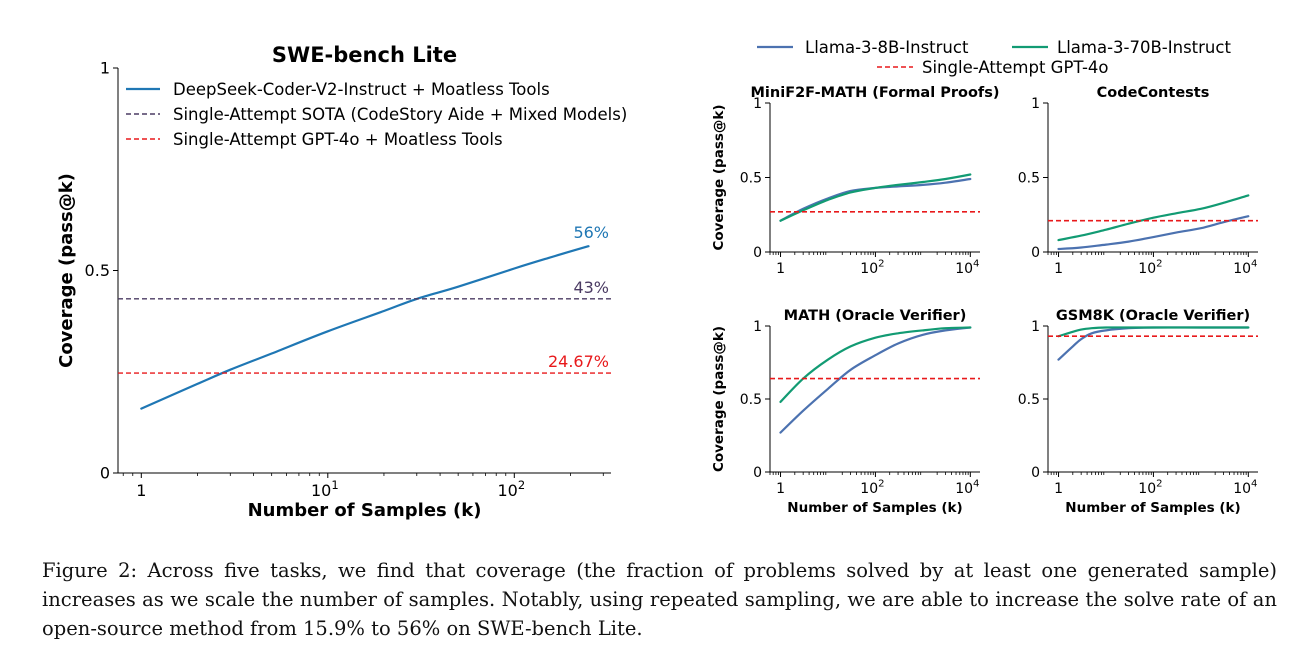 This screenshot has height=653, width=1299. Describe the element at coordinates (1138, 181) in the screenshot. I see `chart-panel-2: 0 0.5 1 1 10² 10⁴ CodeContests` at that location.